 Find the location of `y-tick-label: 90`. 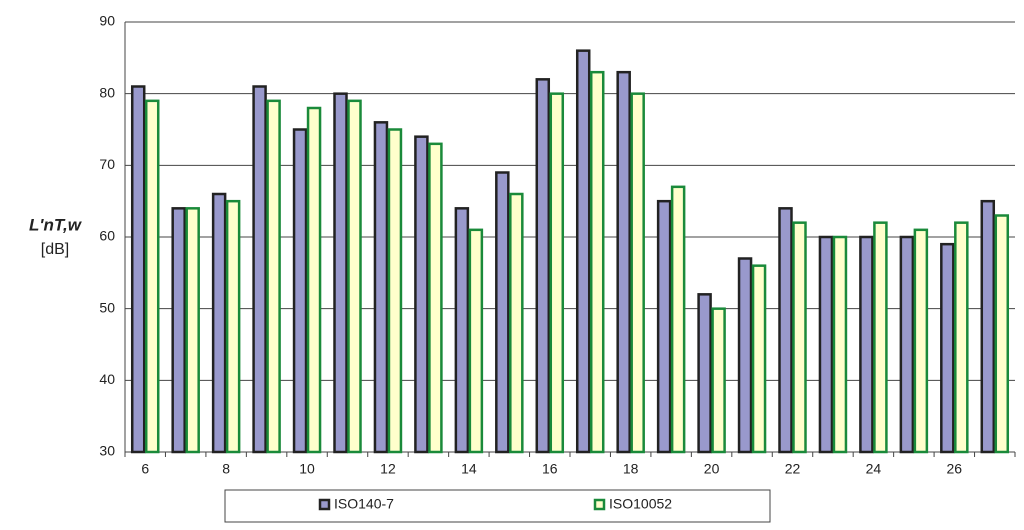

y-tick-label: 90 is located at coordinates (107, 21).